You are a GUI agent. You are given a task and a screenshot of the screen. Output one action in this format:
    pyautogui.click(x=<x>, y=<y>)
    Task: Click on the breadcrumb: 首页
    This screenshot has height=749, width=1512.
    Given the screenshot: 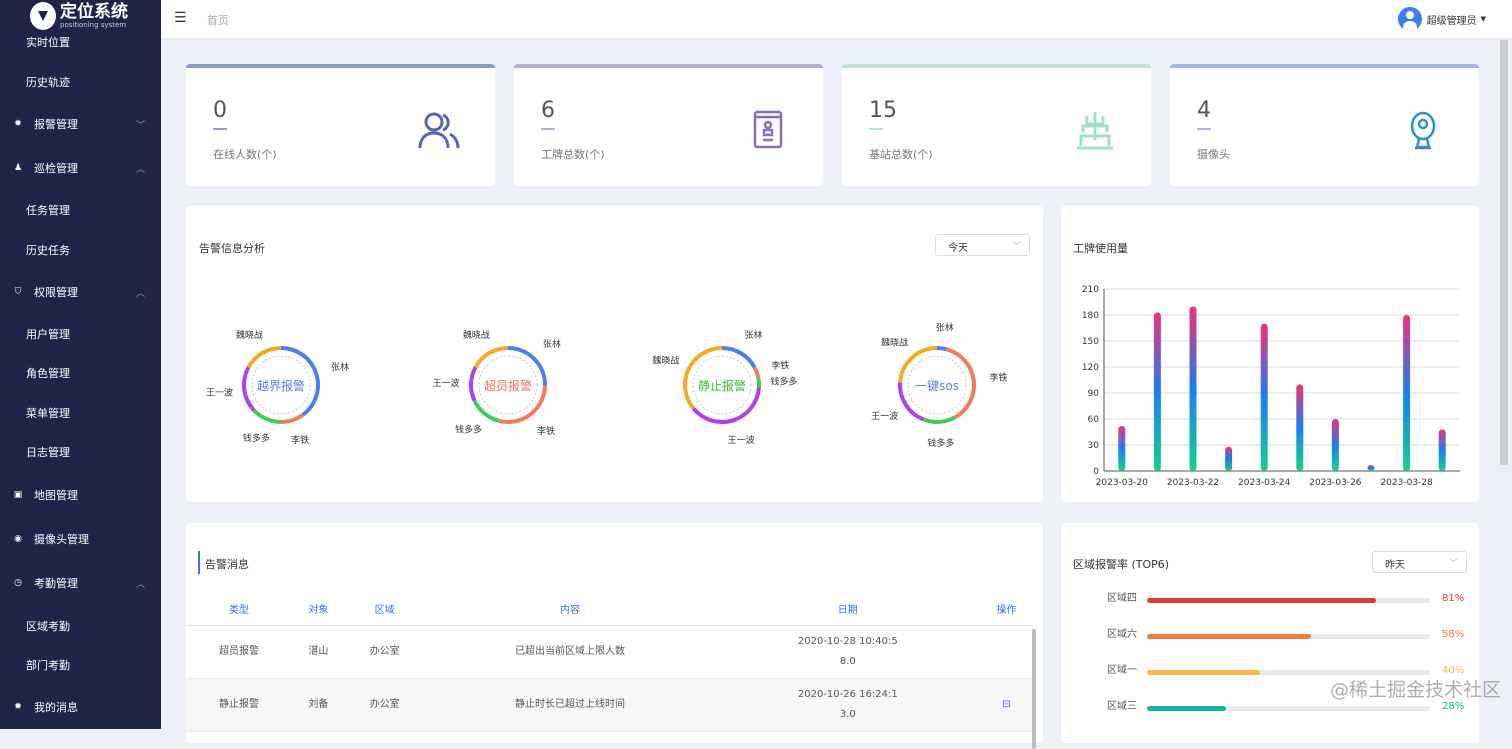 What is the action you would take?
    pyautogui.click(x=218, y=20)
    